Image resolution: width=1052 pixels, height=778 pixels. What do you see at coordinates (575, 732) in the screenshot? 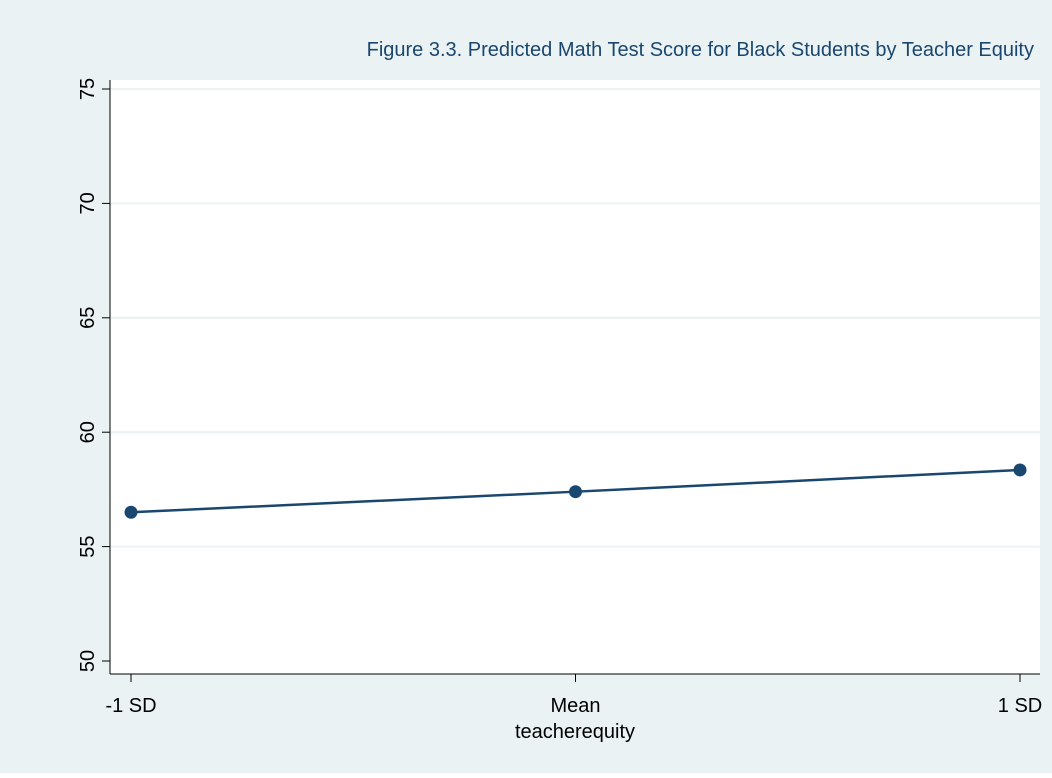
I see `x-axis-label: teacherequity` at bounding box center [575, 732].